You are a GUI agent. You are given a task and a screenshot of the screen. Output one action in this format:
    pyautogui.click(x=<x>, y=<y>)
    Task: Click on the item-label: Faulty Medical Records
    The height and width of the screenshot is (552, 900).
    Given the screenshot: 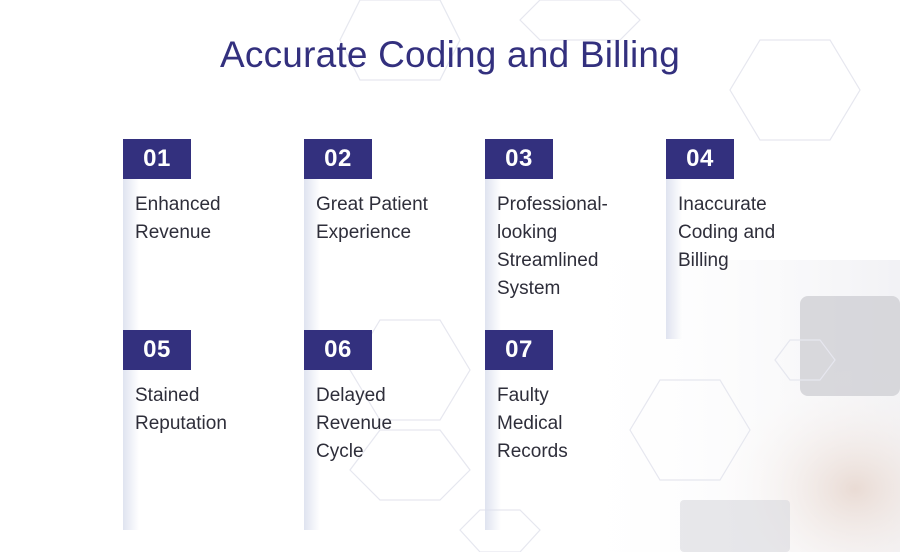 What is the action you would take?
    pyautogui.click(x=532, y=423)
    